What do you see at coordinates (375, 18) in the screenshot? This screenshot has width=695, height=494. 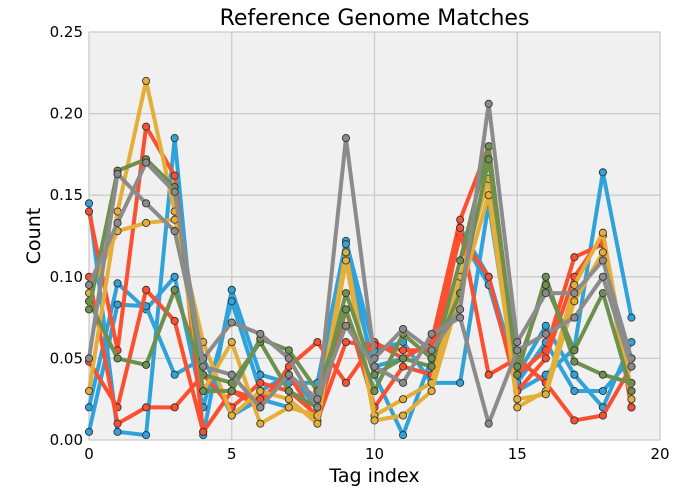 I see `chart-title: Reference Genome Matches` at bounding box center [375, 18].